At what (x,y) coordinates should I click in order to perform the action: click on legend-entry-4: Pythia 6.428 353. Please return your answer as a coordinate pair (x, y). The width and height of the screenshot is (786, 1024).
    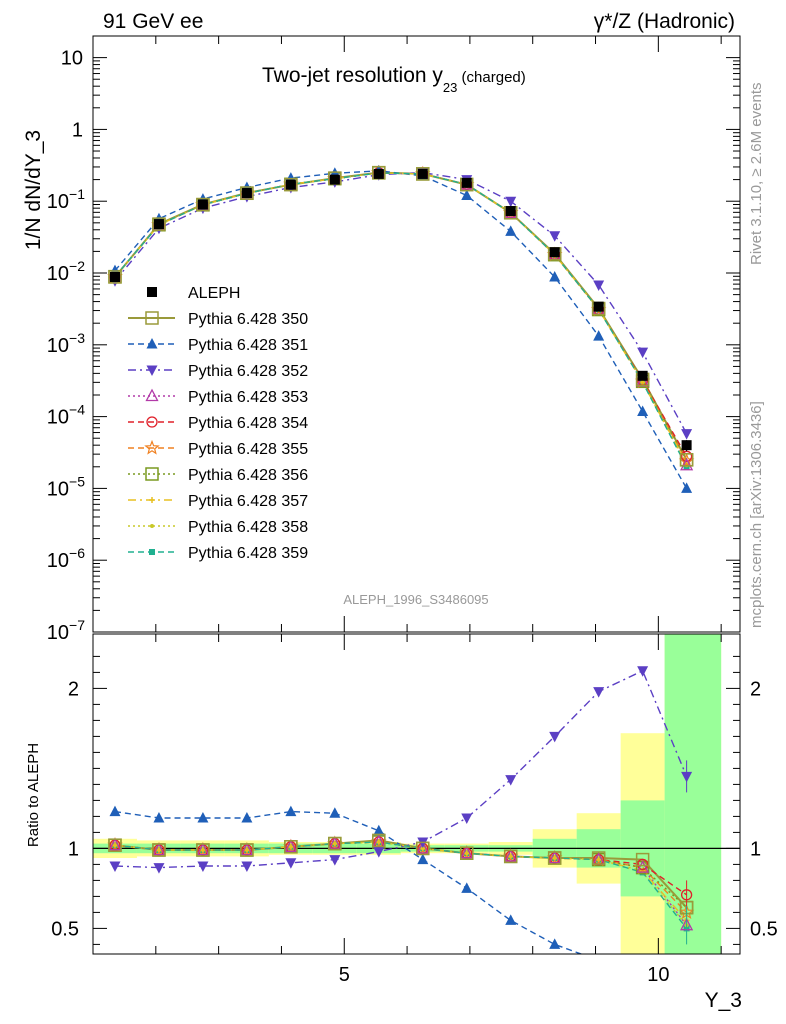
    Looking at the image, I should click on (218, 397).